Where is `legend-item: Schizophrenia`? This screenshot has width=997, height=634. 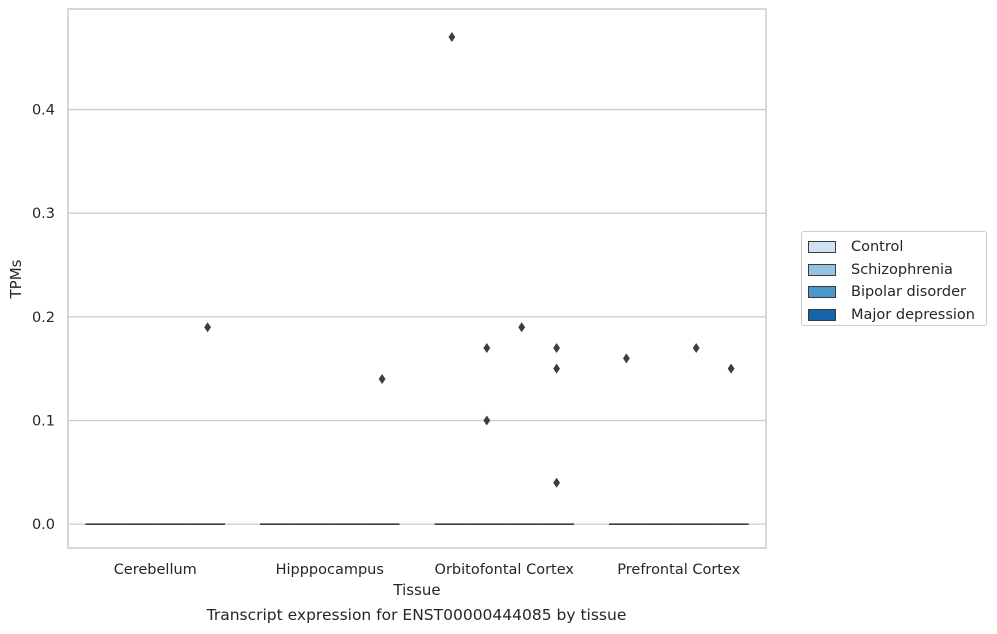
legend-item: Schizophrenia is located at coordinates (897, 270).